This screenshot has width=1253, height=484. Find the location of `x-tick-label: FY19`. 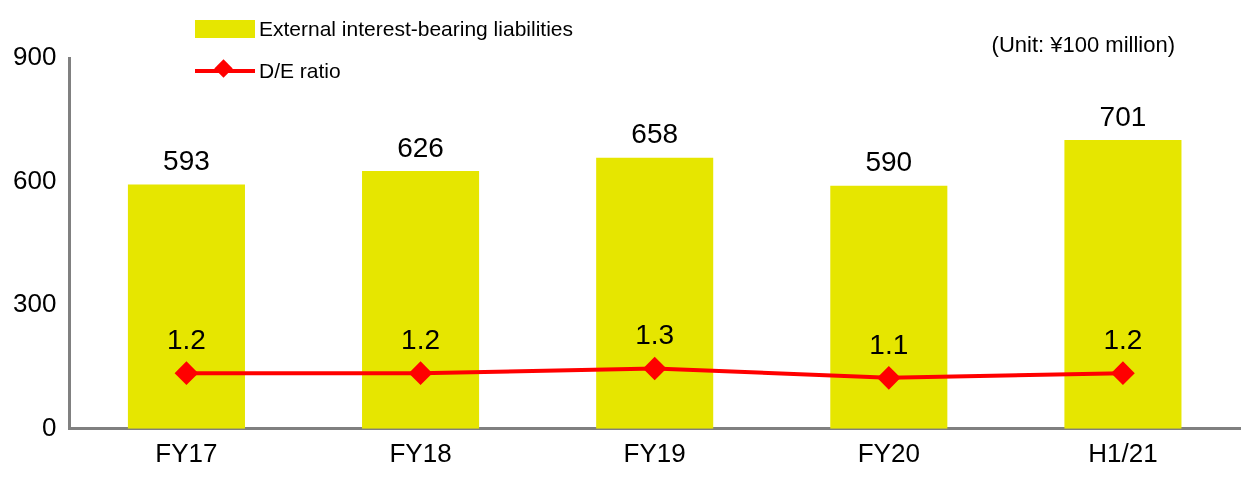

x-tick-label: FY19 is located at coordinates (654, 452).